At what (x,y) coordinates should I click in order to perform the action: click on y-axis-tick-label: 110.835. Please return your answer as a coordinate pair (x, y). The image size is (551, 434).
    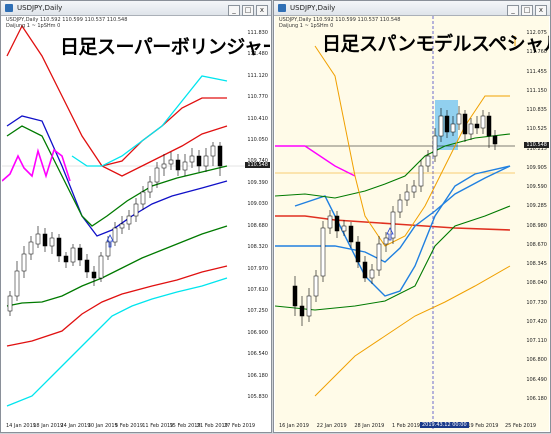
    Looking at the image, I should click on (536, 110).